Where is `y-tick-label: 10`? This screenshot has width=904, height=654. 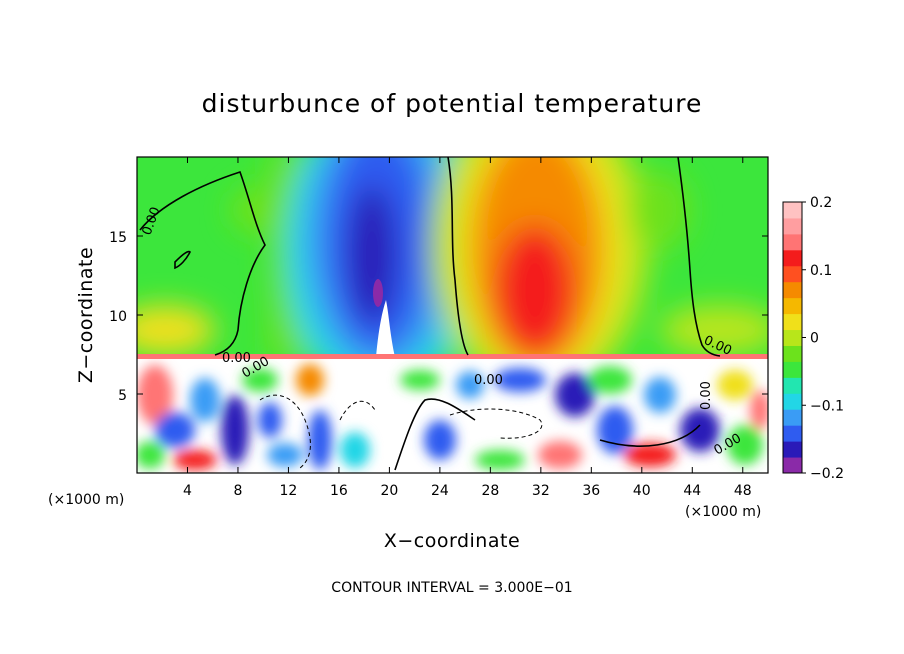 y-tick-label: 10 is located at coordinates (118, 317).